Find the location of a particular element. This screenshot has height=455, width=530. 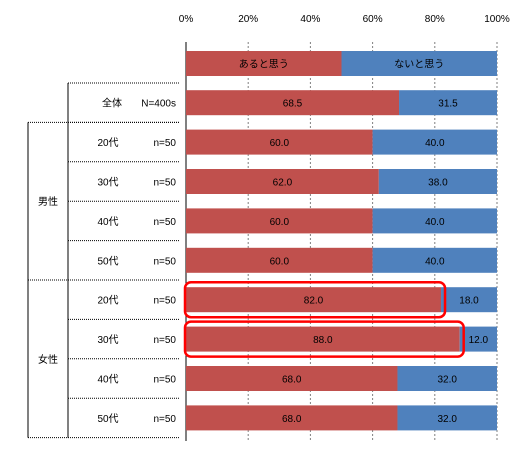

data-label-no: 18.0 is located at coordinates (469, 301).